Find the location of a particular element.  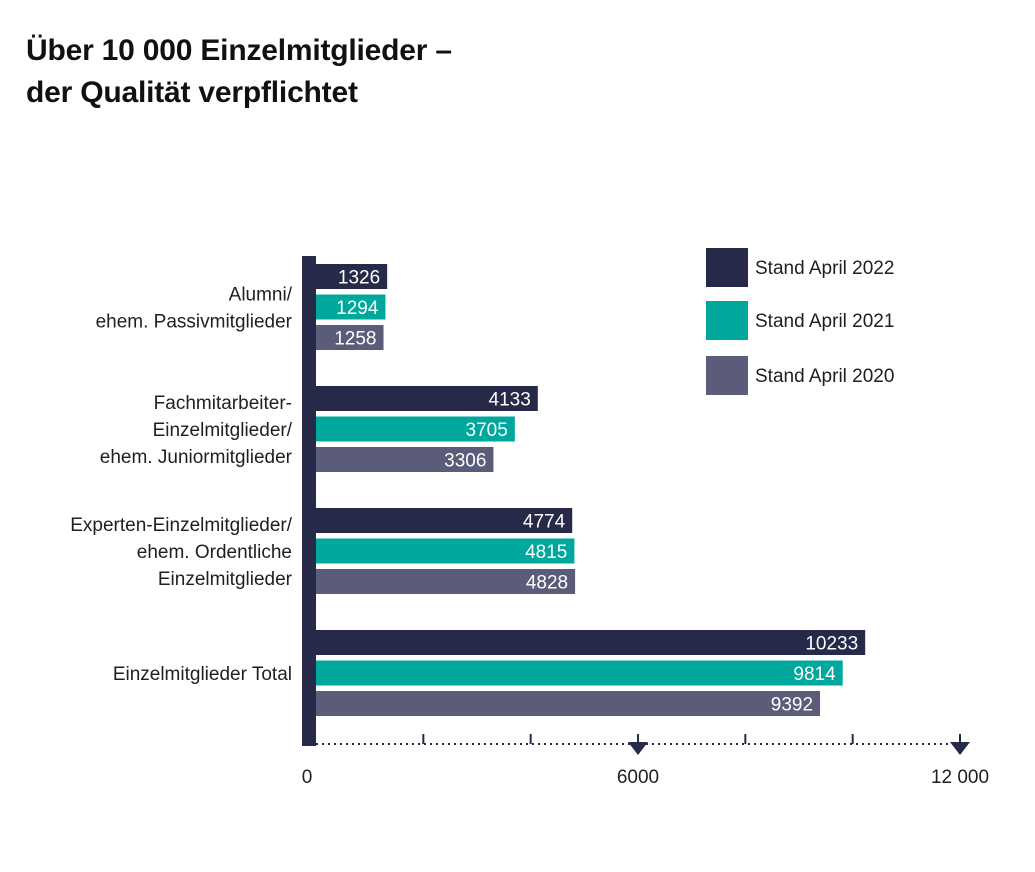

bar-value-label: 9814 is located at coordinates (814, 674).